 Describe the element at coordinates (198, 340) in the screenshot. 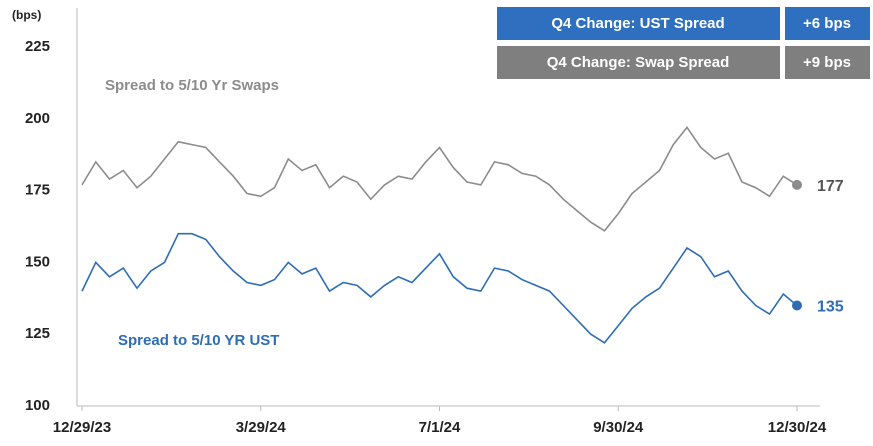

I see `series-label: Spread to 5/10 YR UST` at that location.